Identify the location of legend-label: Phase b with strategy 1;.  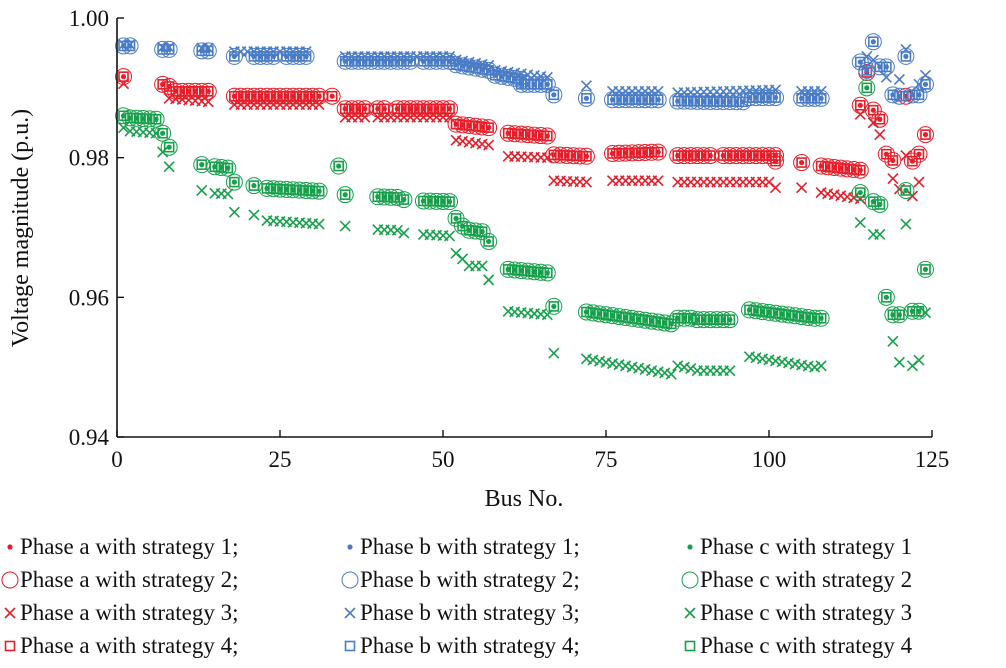
(470, 546).